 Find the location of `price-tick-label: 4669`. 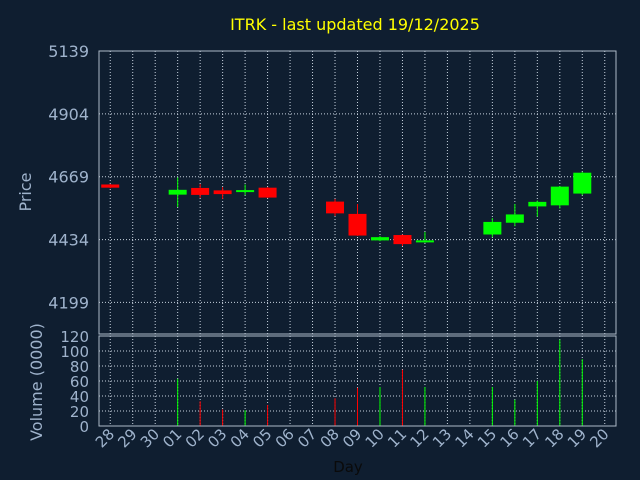

price-tick-label: 4669 is located at coordinates (68, 177).